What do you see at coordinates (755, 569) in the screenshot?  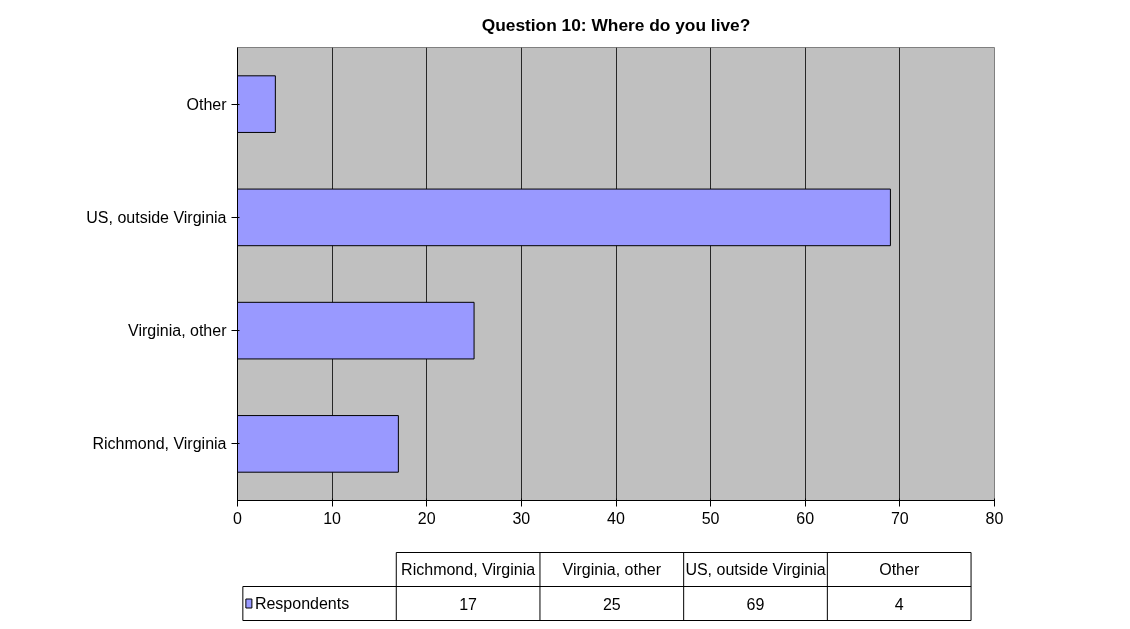 I see `category-label: US, outside Virginia` at bounding box center [755, 569].